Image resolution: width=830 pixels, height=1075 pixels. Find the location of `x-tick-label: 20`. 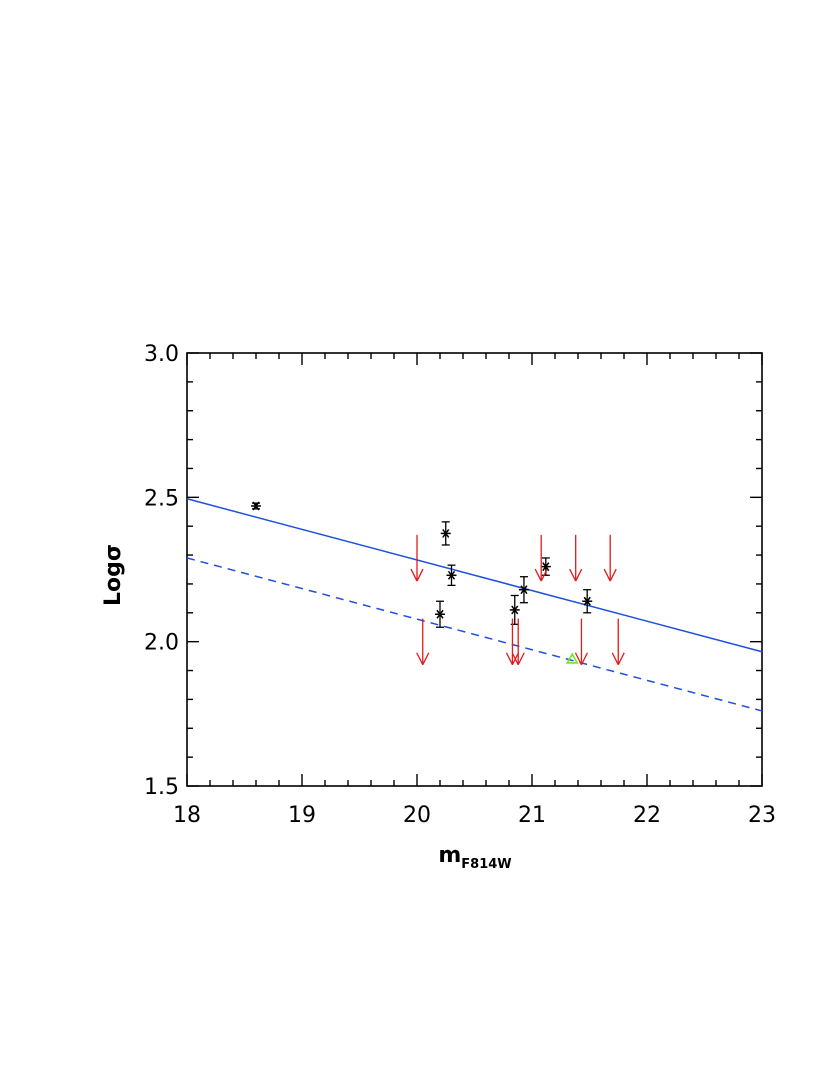

x-tick-label: 20 is located at coordinates (417, 815).